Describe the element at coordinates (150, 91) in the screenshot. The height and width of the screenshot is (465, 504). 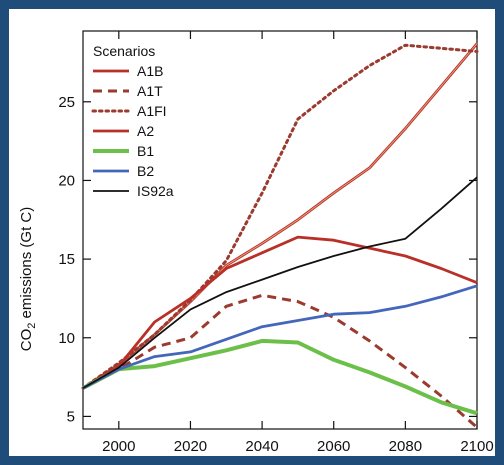
I see `legend-label-a1t: A1T` at that location.